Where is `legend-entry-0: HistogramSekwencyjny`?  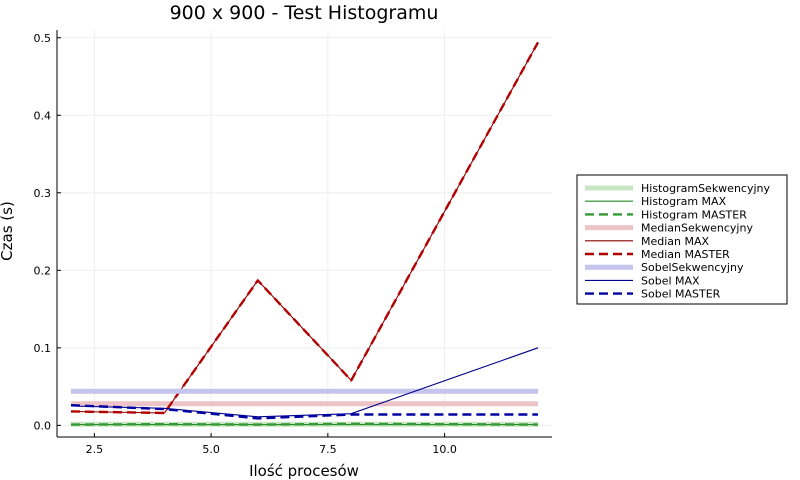 legend-entry-0: HistogramSekwencyjny is located at coordinates (706, 188).